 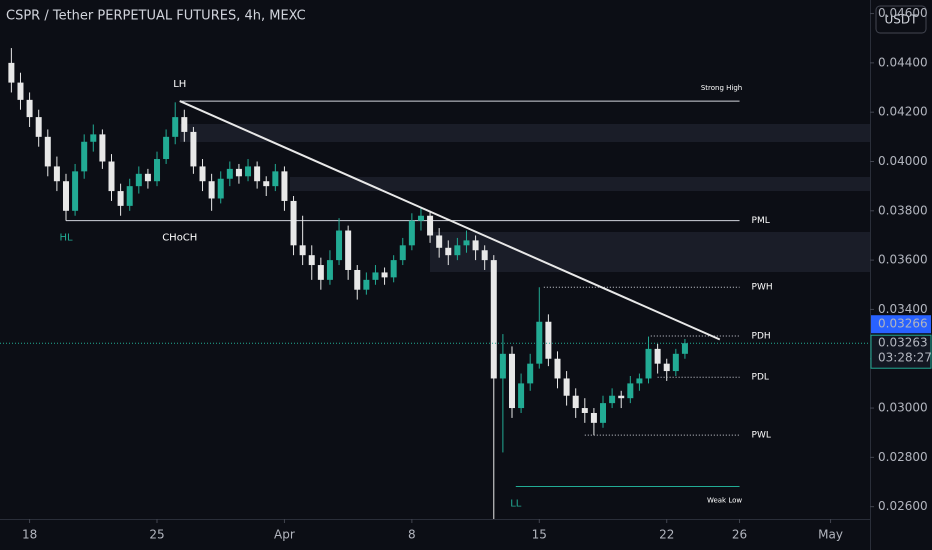 I want to click on x-tick-label: 15, so click(x=539, y=535).